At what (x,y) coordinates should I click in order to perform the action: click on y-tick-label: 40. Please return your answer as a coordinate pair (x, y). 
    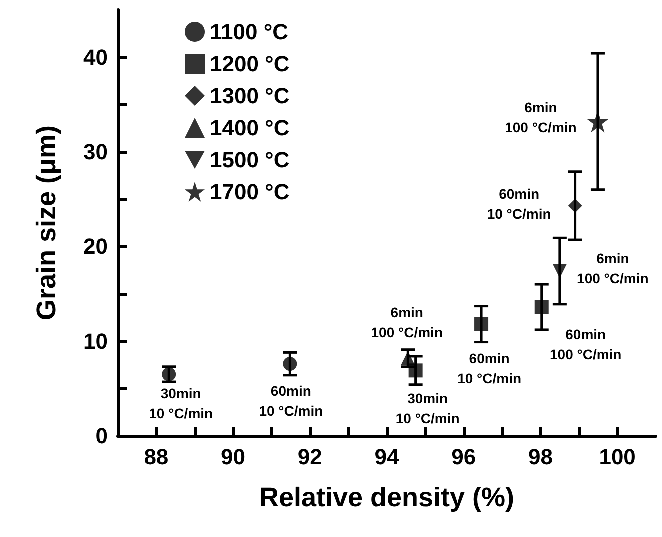
    Looking at the image, I should click on (96, 57).